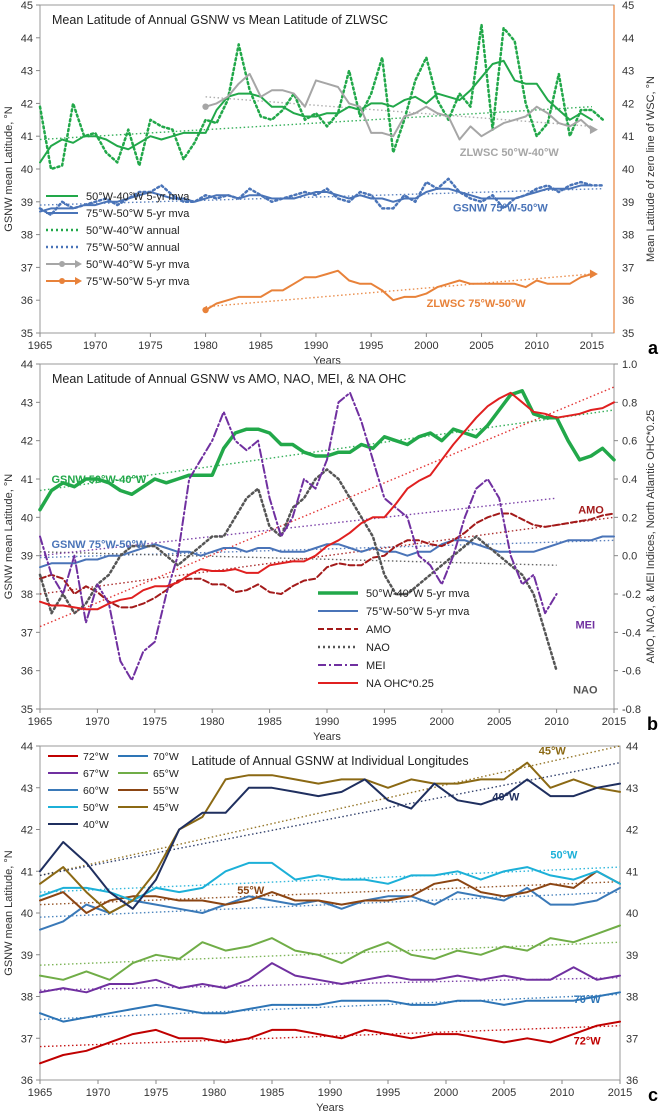 The width and height of the screenshot is (671, 1112). Describe the element at coordinates (653, 1095) in the screenshot. I see `panel-letter: c` at that location.